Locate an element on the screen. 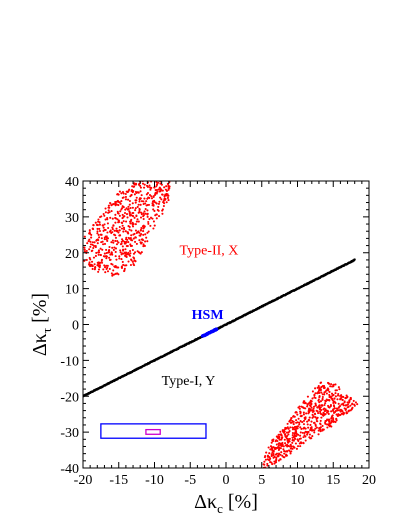 This screenshot has height=529, width=409. y-tick-label: -30 is located at coordinates (69, 433).